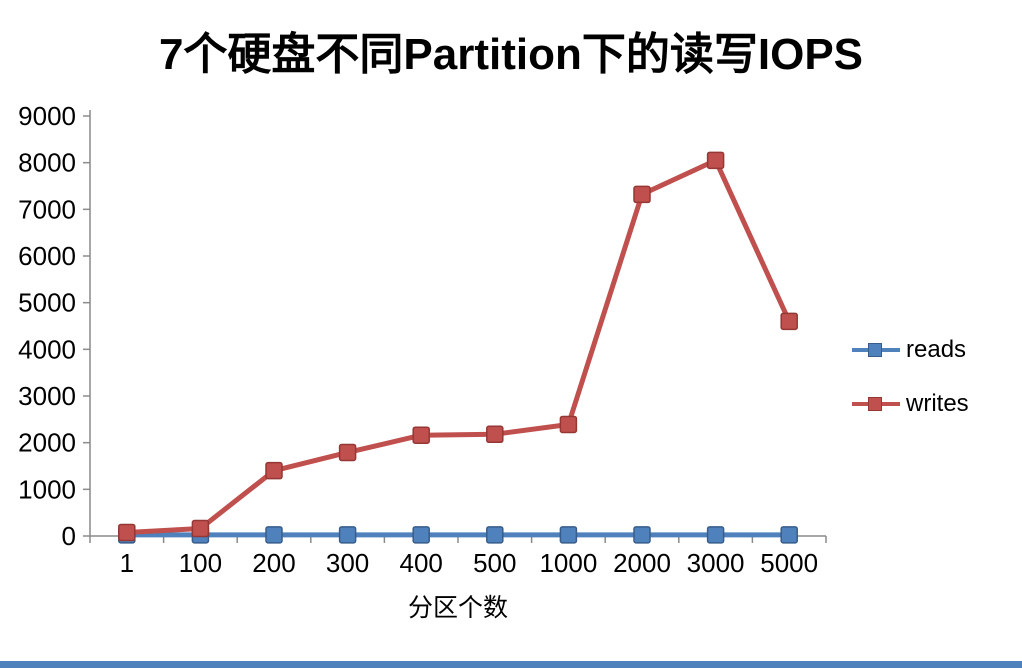  Describe the element at coordinates (273, 563) in the screenshot. I see `svg-text: 200` at that location.